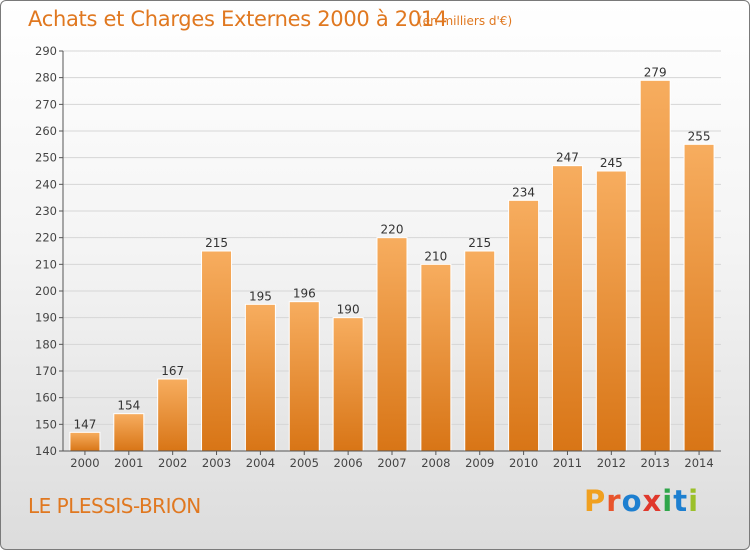 Image resolution: width=750 pixels, height=550 pixels. I want to click on x-tick-label: 2002, so click(172, 463).